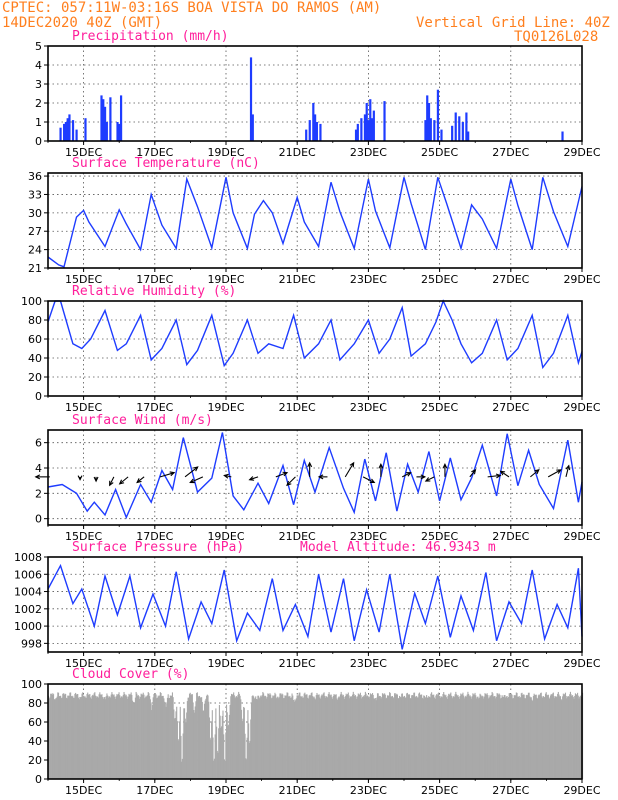 The height and width of the screenshot is (800, 618). Describe the element at coordinates (35, 358) in the screenshot. I see `y-tick-label: 40` at that location.